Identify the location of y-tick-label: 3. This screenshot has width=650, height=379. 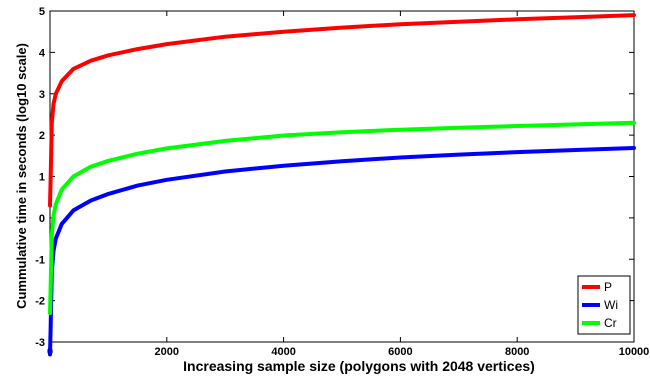
(42, 95).